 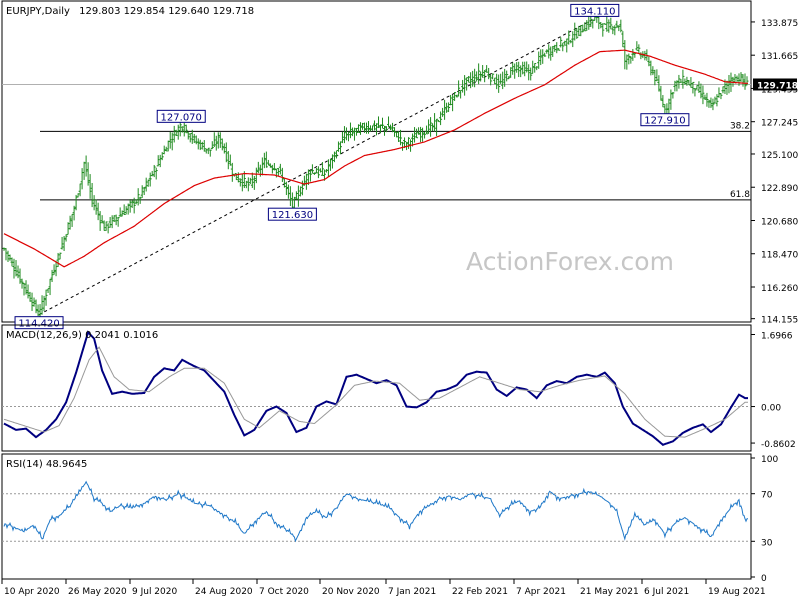 What do you see at coordinates (775, 84) in the screenshot?
I see `current-price-box` at bounding box center [775, 84].